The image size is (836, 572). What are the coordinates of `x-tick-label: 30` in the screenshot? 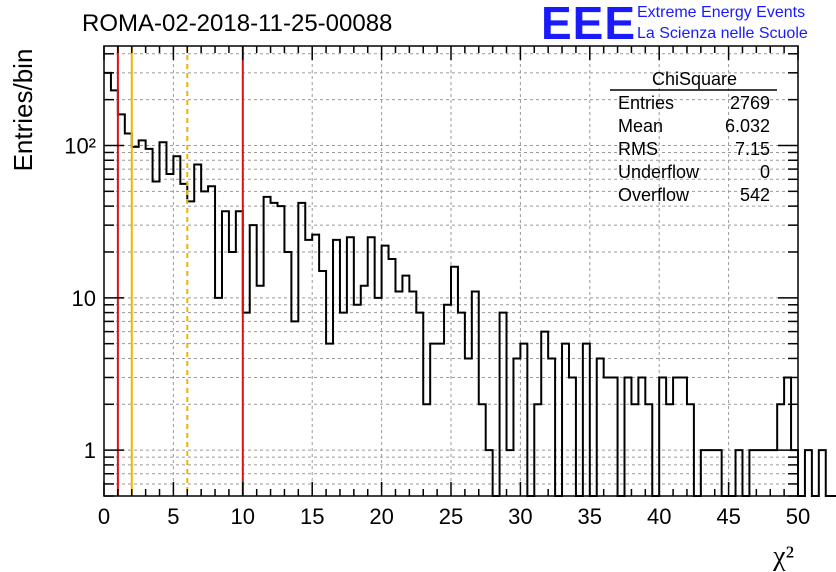 It's located at (520, 516).